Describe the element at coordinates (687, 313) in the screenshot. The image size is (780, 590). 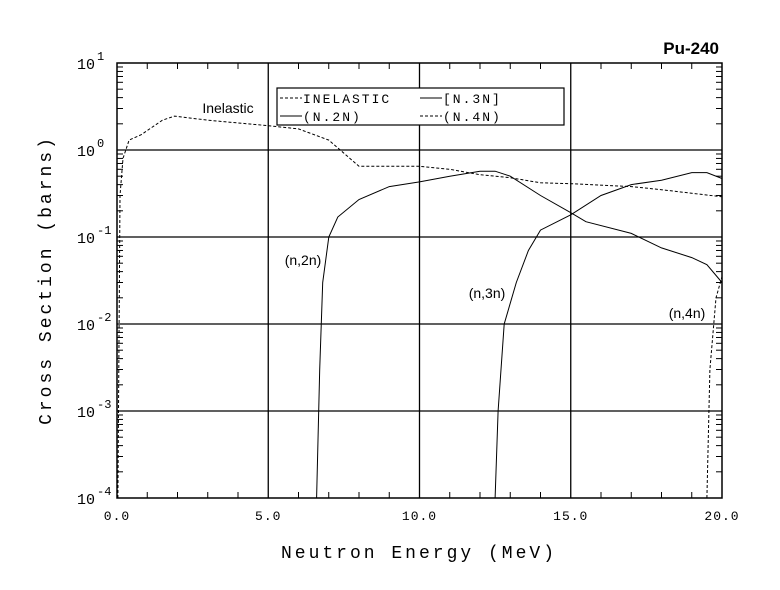
I see `series-annotation: (n,4n)` at that location.